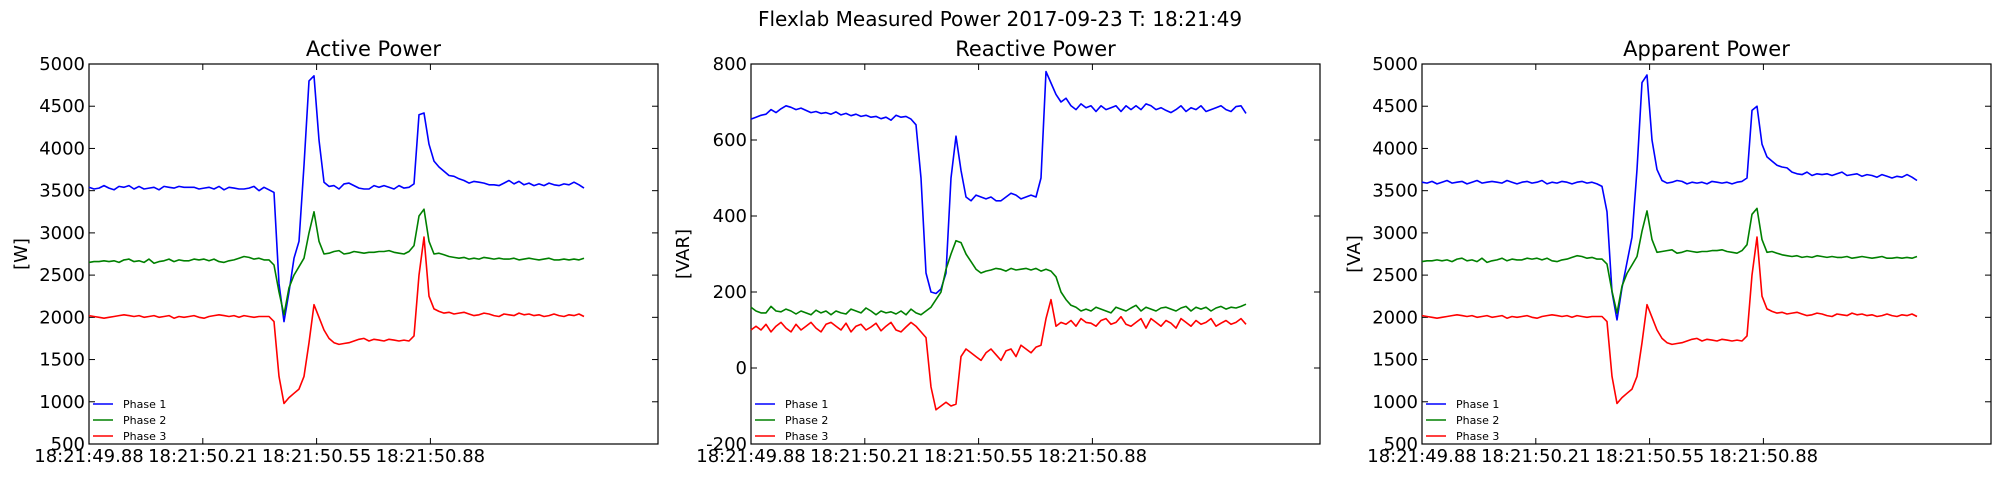  What do you see at coordinates (21, 254) in the screenshot?
I see `y-axis-label: [W]` at bounding box center [21, 254].